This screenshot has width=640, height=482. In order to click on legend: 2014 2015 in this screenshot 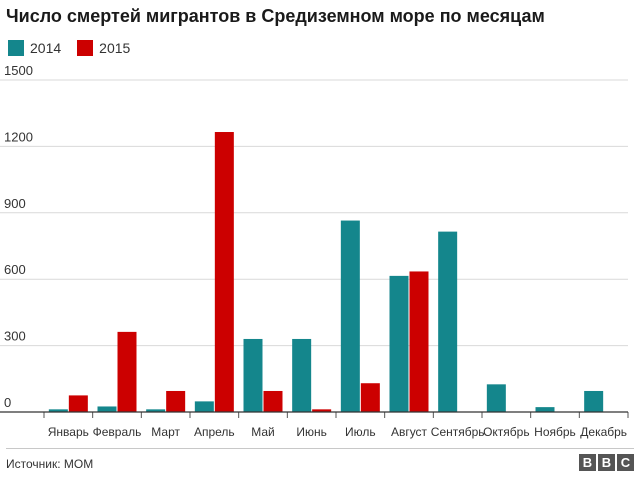, I will do `click(77, 48)`.